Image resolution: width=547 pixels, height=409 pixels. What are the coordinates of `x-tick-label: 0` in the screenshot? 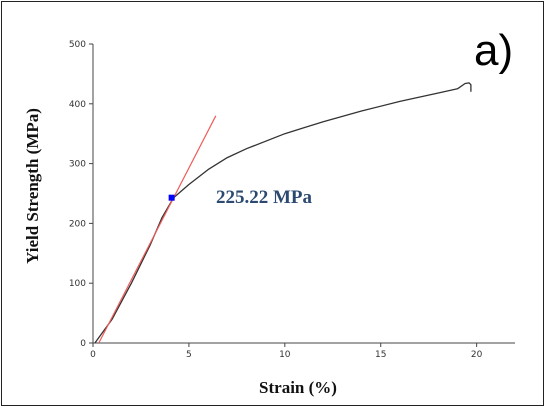 It's located at (93, 355).